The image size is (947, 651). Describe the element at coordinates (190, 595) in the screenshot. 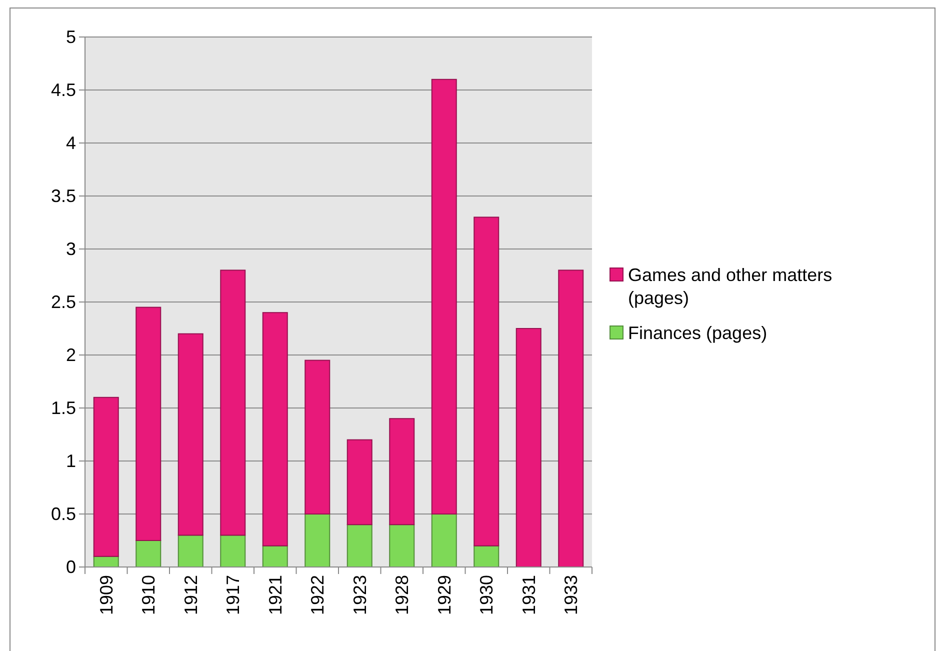

I see `x-tick-label: 1912` at that location.